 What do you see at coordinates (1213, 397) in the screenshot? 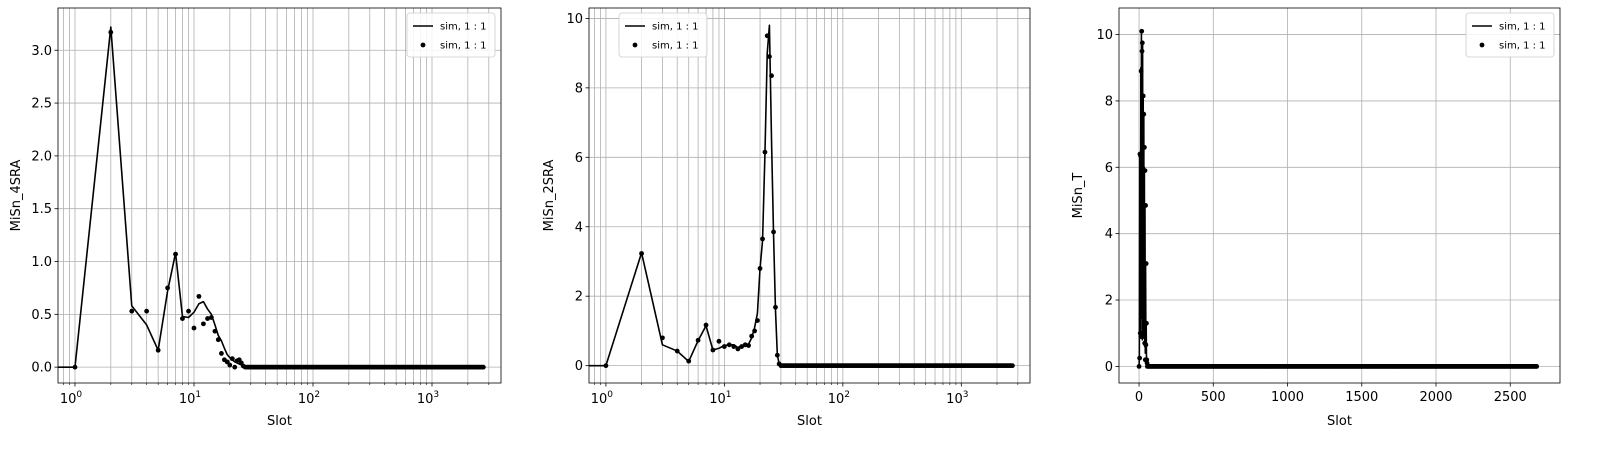
I see `x-tick-label: 500` at bounding box center [1213, 397].